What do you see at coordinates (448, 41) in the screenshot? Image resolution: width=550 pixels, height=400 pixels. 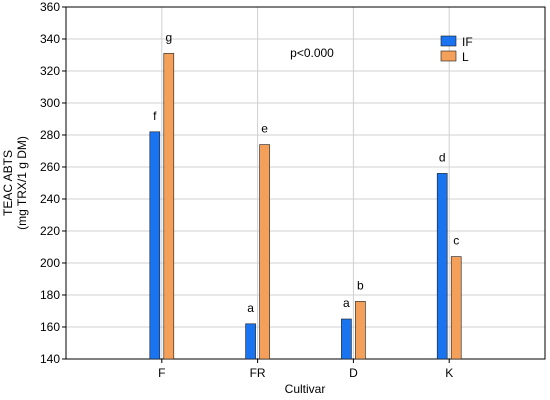 I see `legend-swatch-if` at bounding box center [448, 41].